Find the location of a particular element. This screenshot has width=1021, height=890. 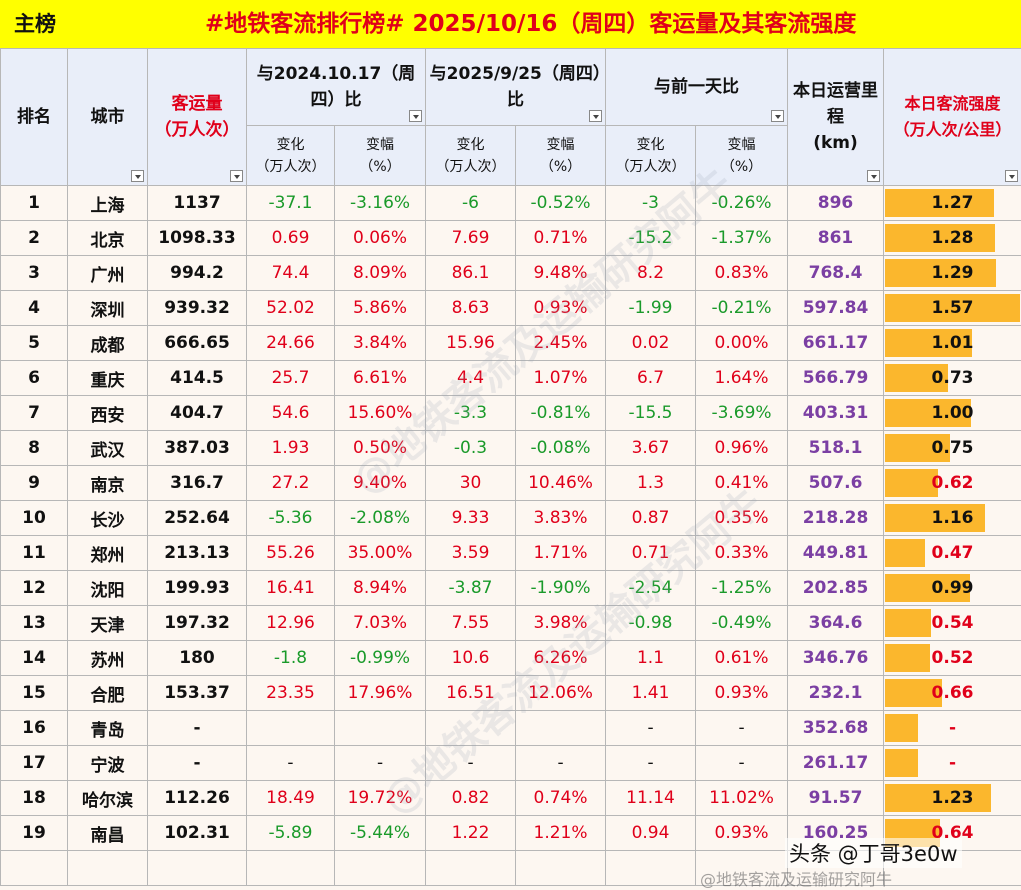

change-cell: 16.51 is located at coordinates (471, 693).